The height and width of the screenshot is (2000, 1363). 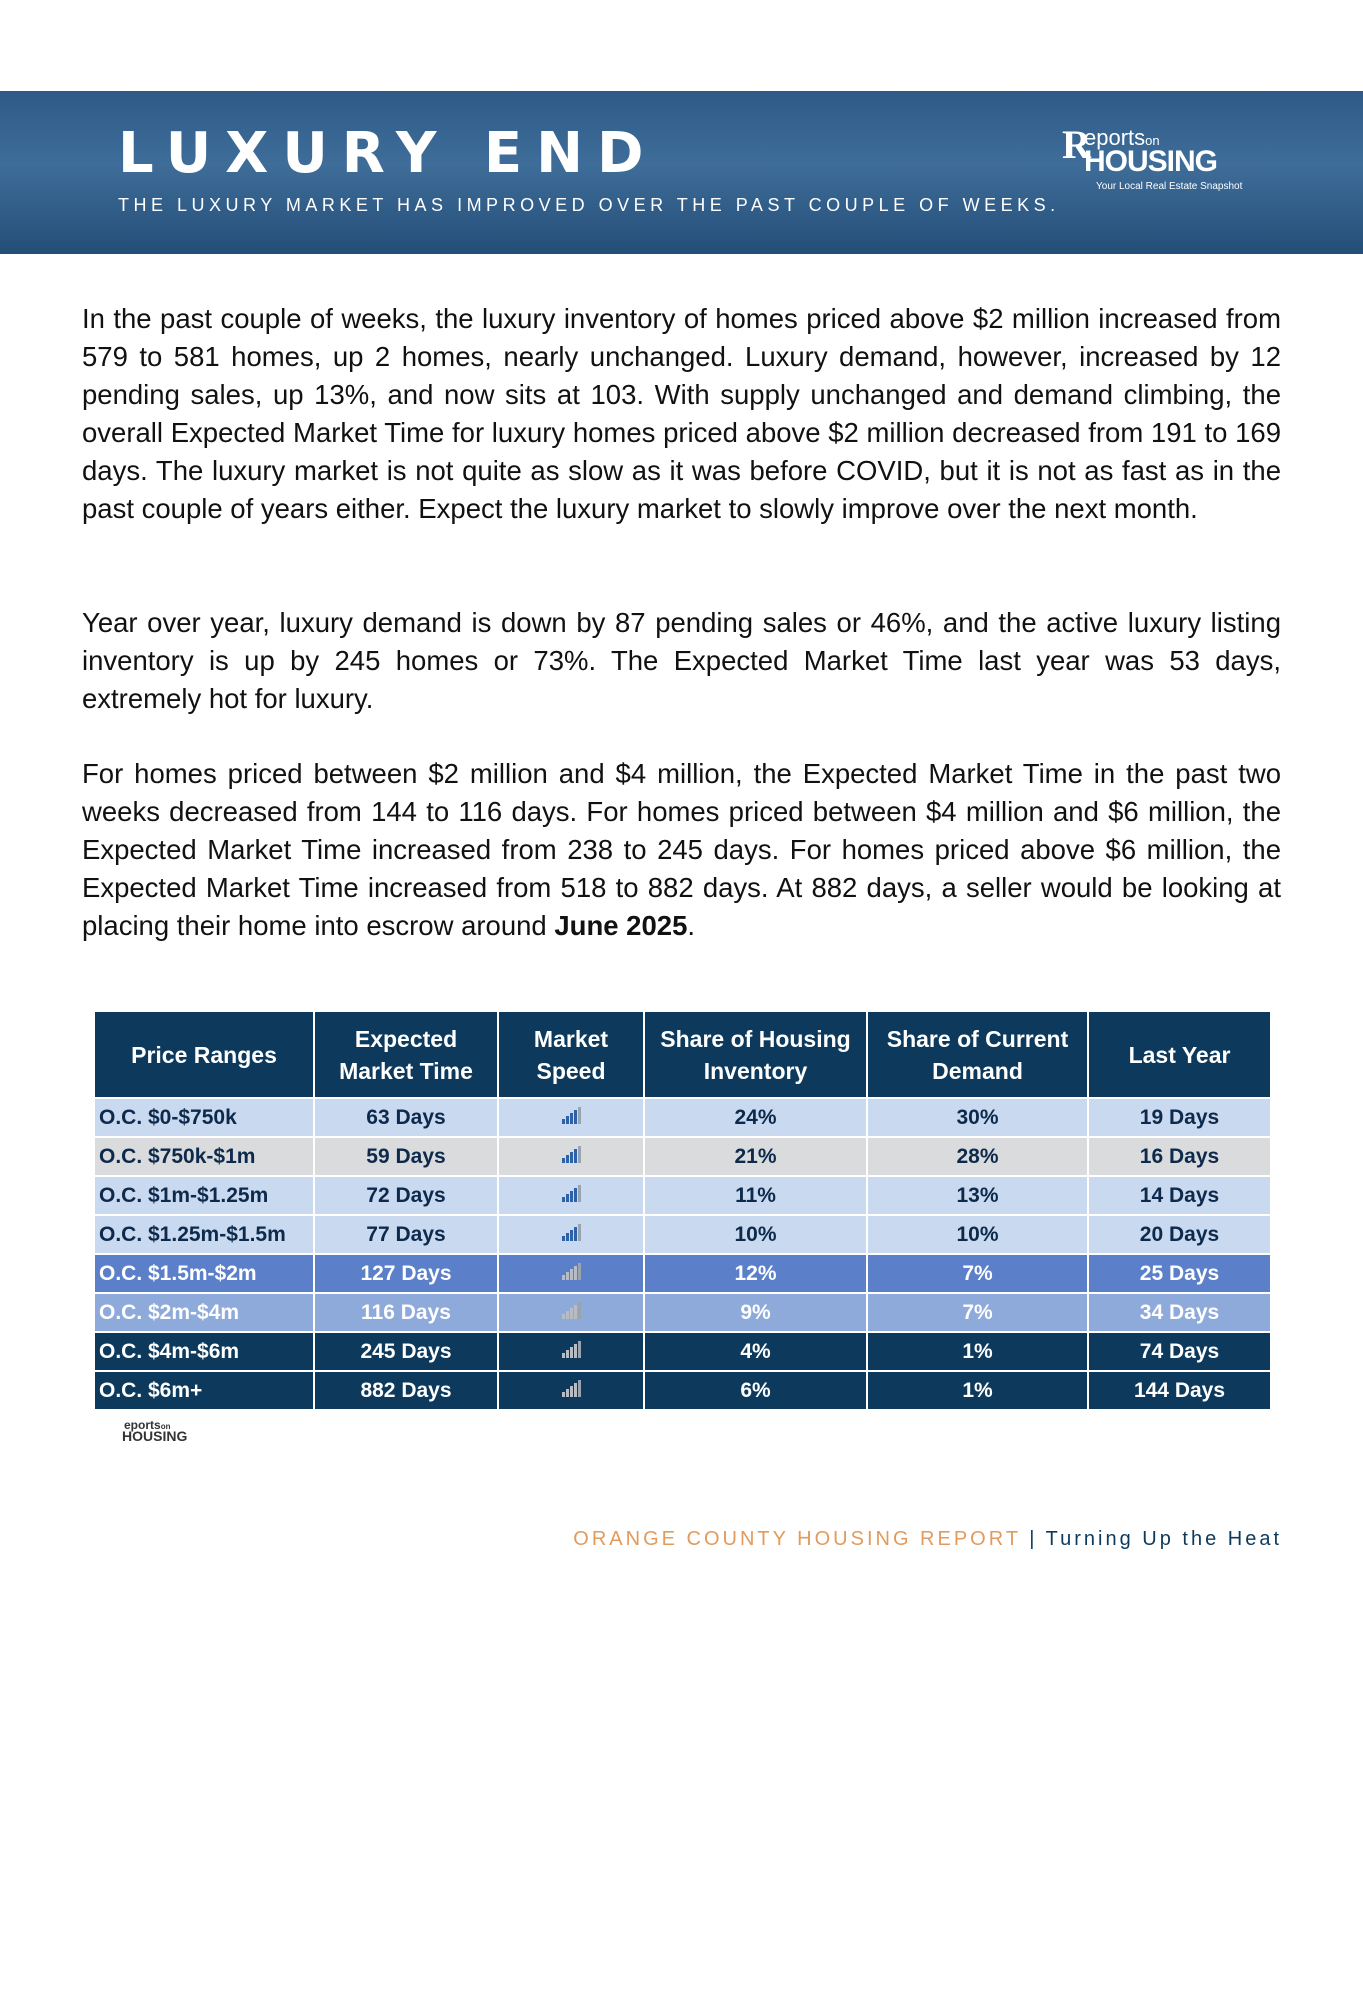 What do you see at coordinates (1179, 1351) in the screenshot?
I see `table-cell: 74 Days` at bounding box center [1179, 1351].